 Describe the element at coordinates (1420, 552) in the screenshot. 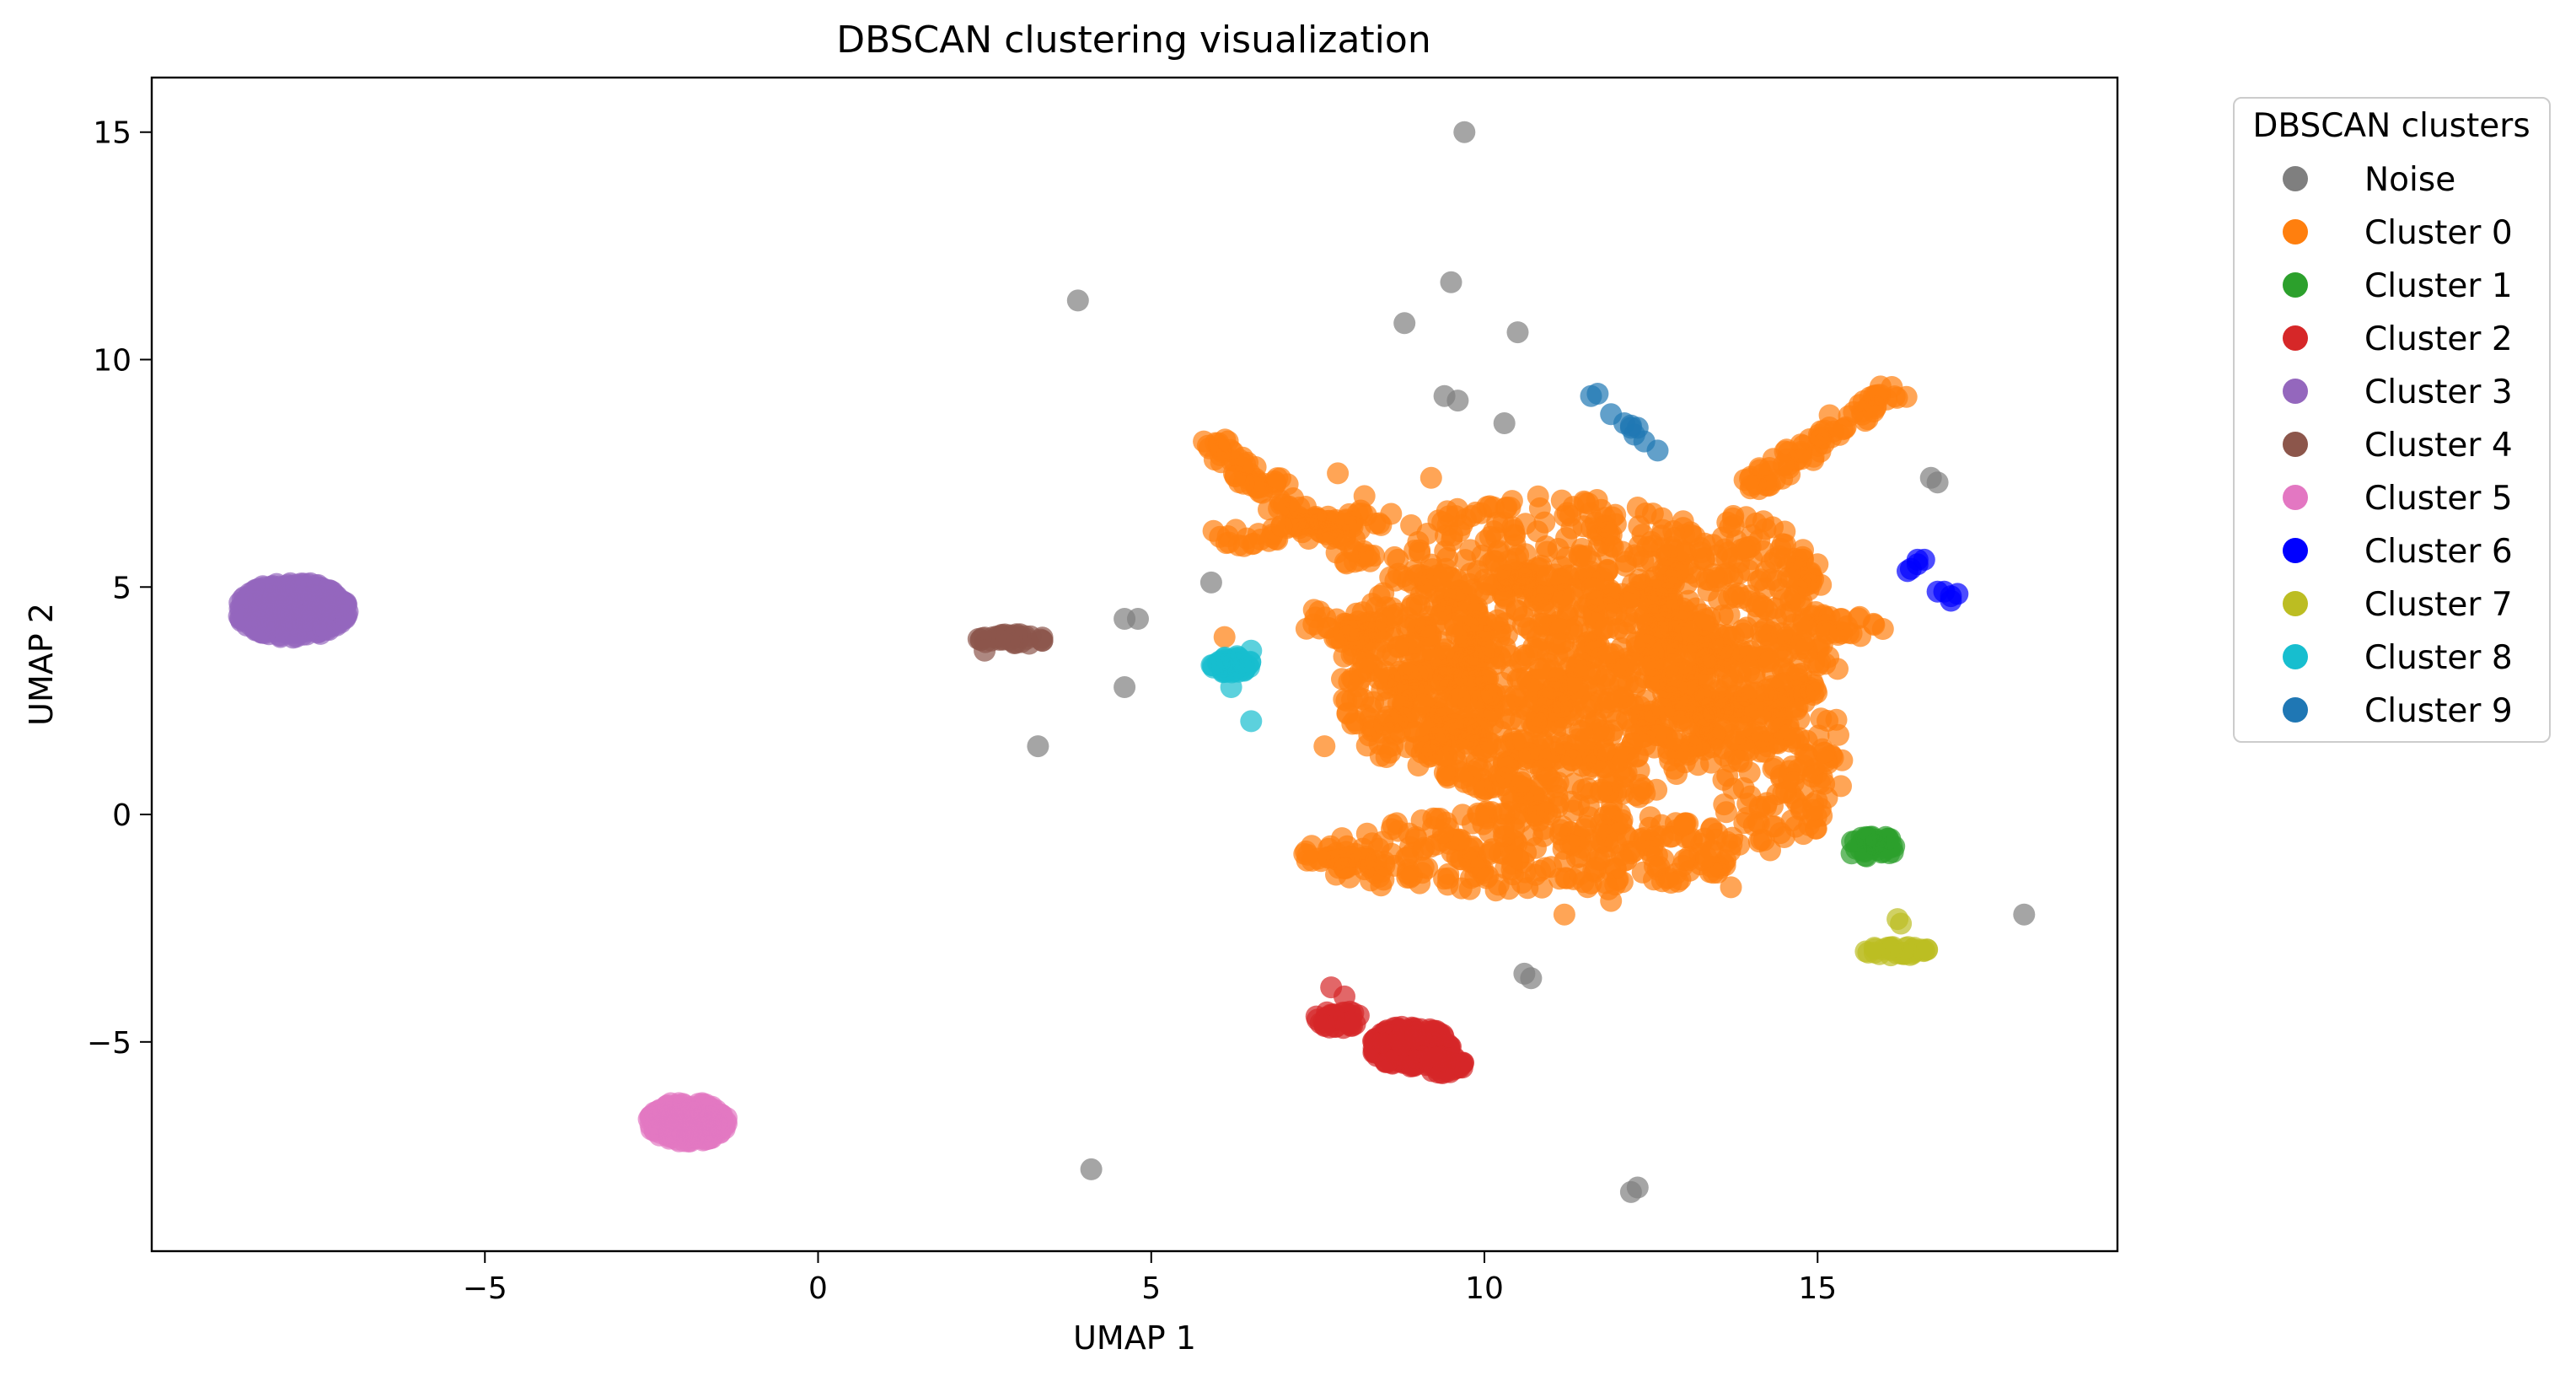

I see `point-cluster-0-1991` at that location.